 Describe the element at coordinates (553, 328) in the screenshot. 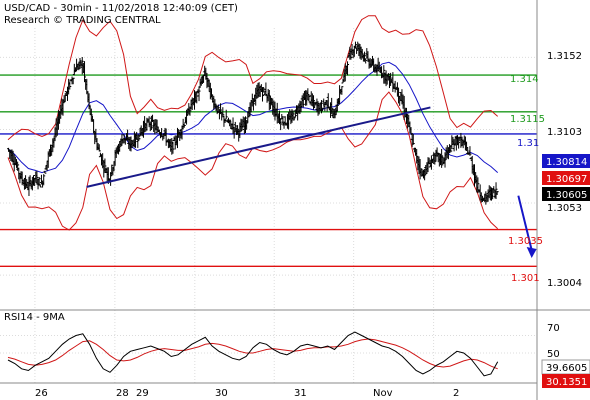

I see `rsi-tick: 70` at that location.